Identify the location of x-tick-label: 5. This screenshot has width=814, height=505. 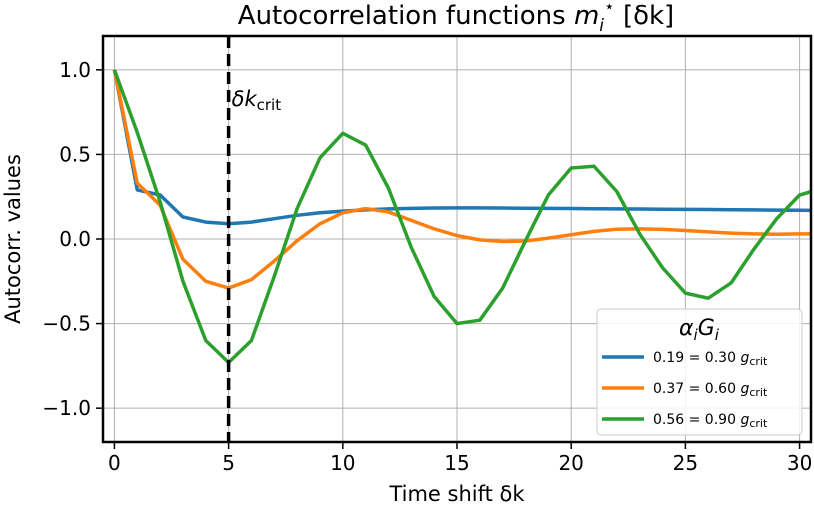
(228, 463).